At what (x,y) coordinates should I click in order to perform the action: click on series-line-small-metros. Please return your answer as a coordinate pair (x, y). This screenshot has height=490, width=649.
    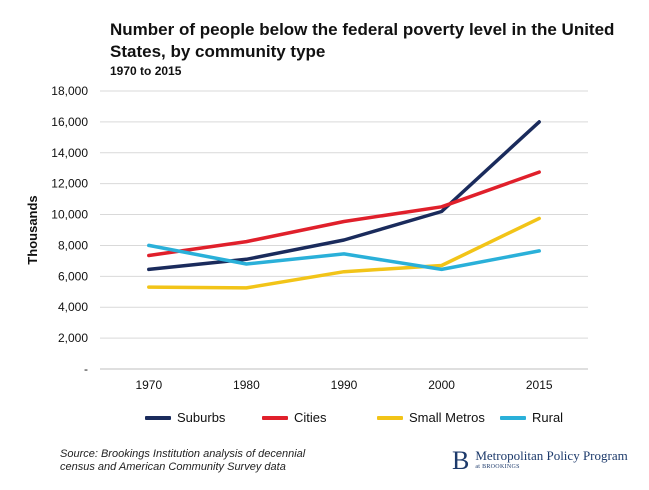
    Looking at the image, I should click on (344, 253).